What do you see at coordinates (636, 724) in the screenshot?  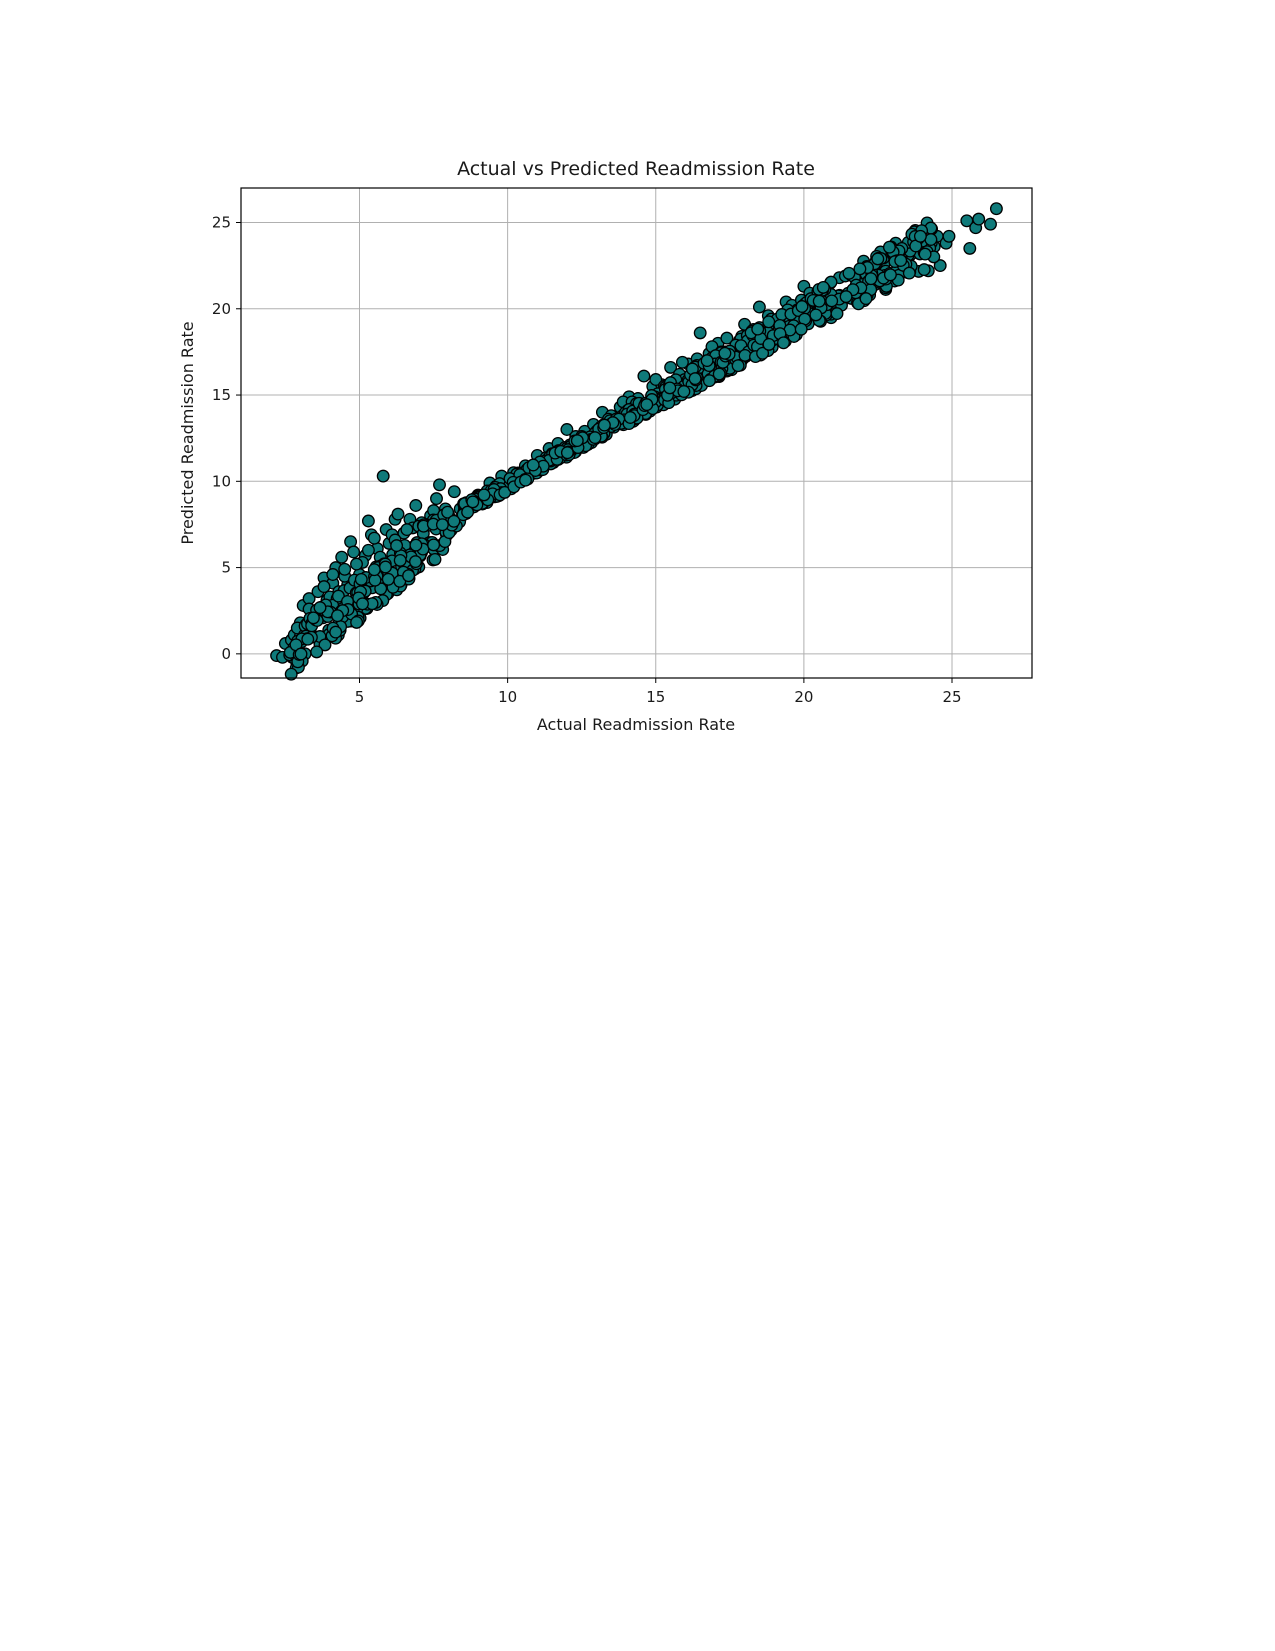 I see `x-axis-label: Actual Readmission Rate` at bounding box center [636, 724].